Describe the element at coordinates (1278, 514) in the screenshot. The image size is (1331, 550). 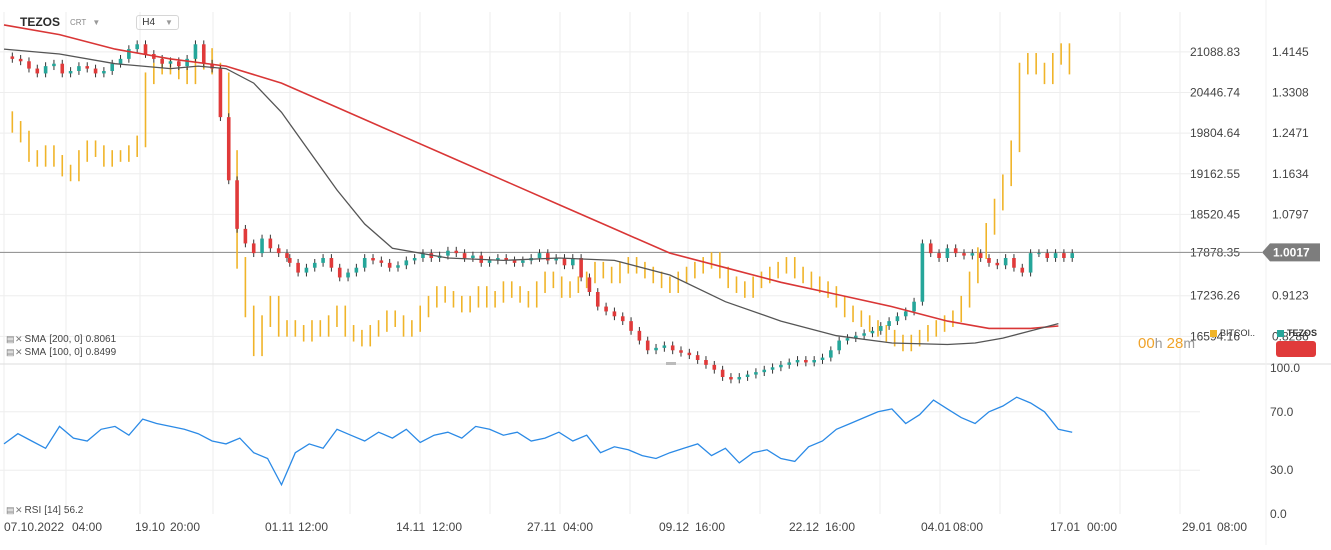
I see `rsi-axis-label: 0.0` at that location.